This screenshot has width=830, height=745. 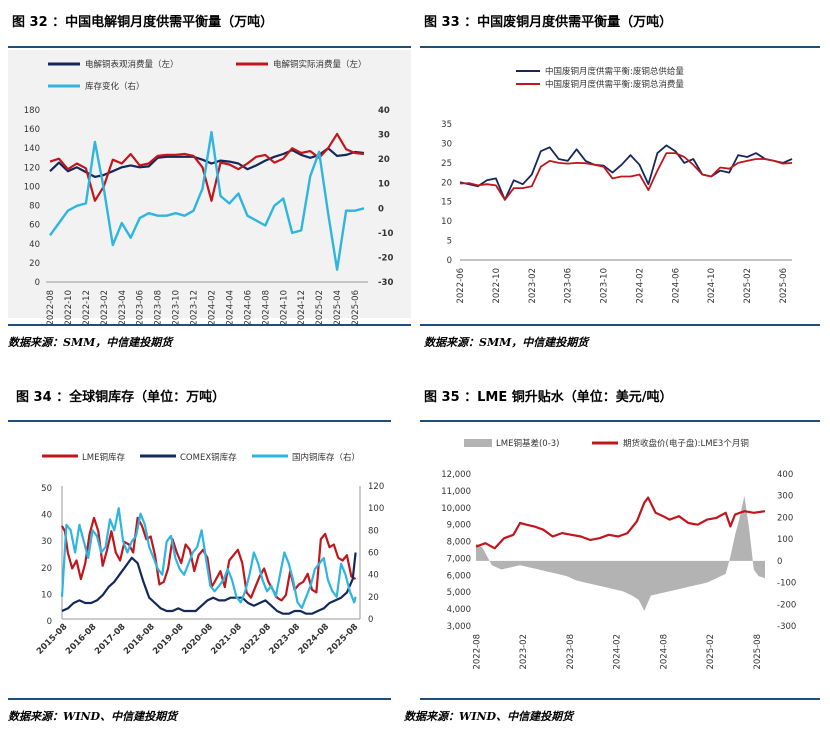 What do you see at coordinates (620, 325) in the screenshot?
I see `figure-33-source-rule` at bounding box center [620, 325].